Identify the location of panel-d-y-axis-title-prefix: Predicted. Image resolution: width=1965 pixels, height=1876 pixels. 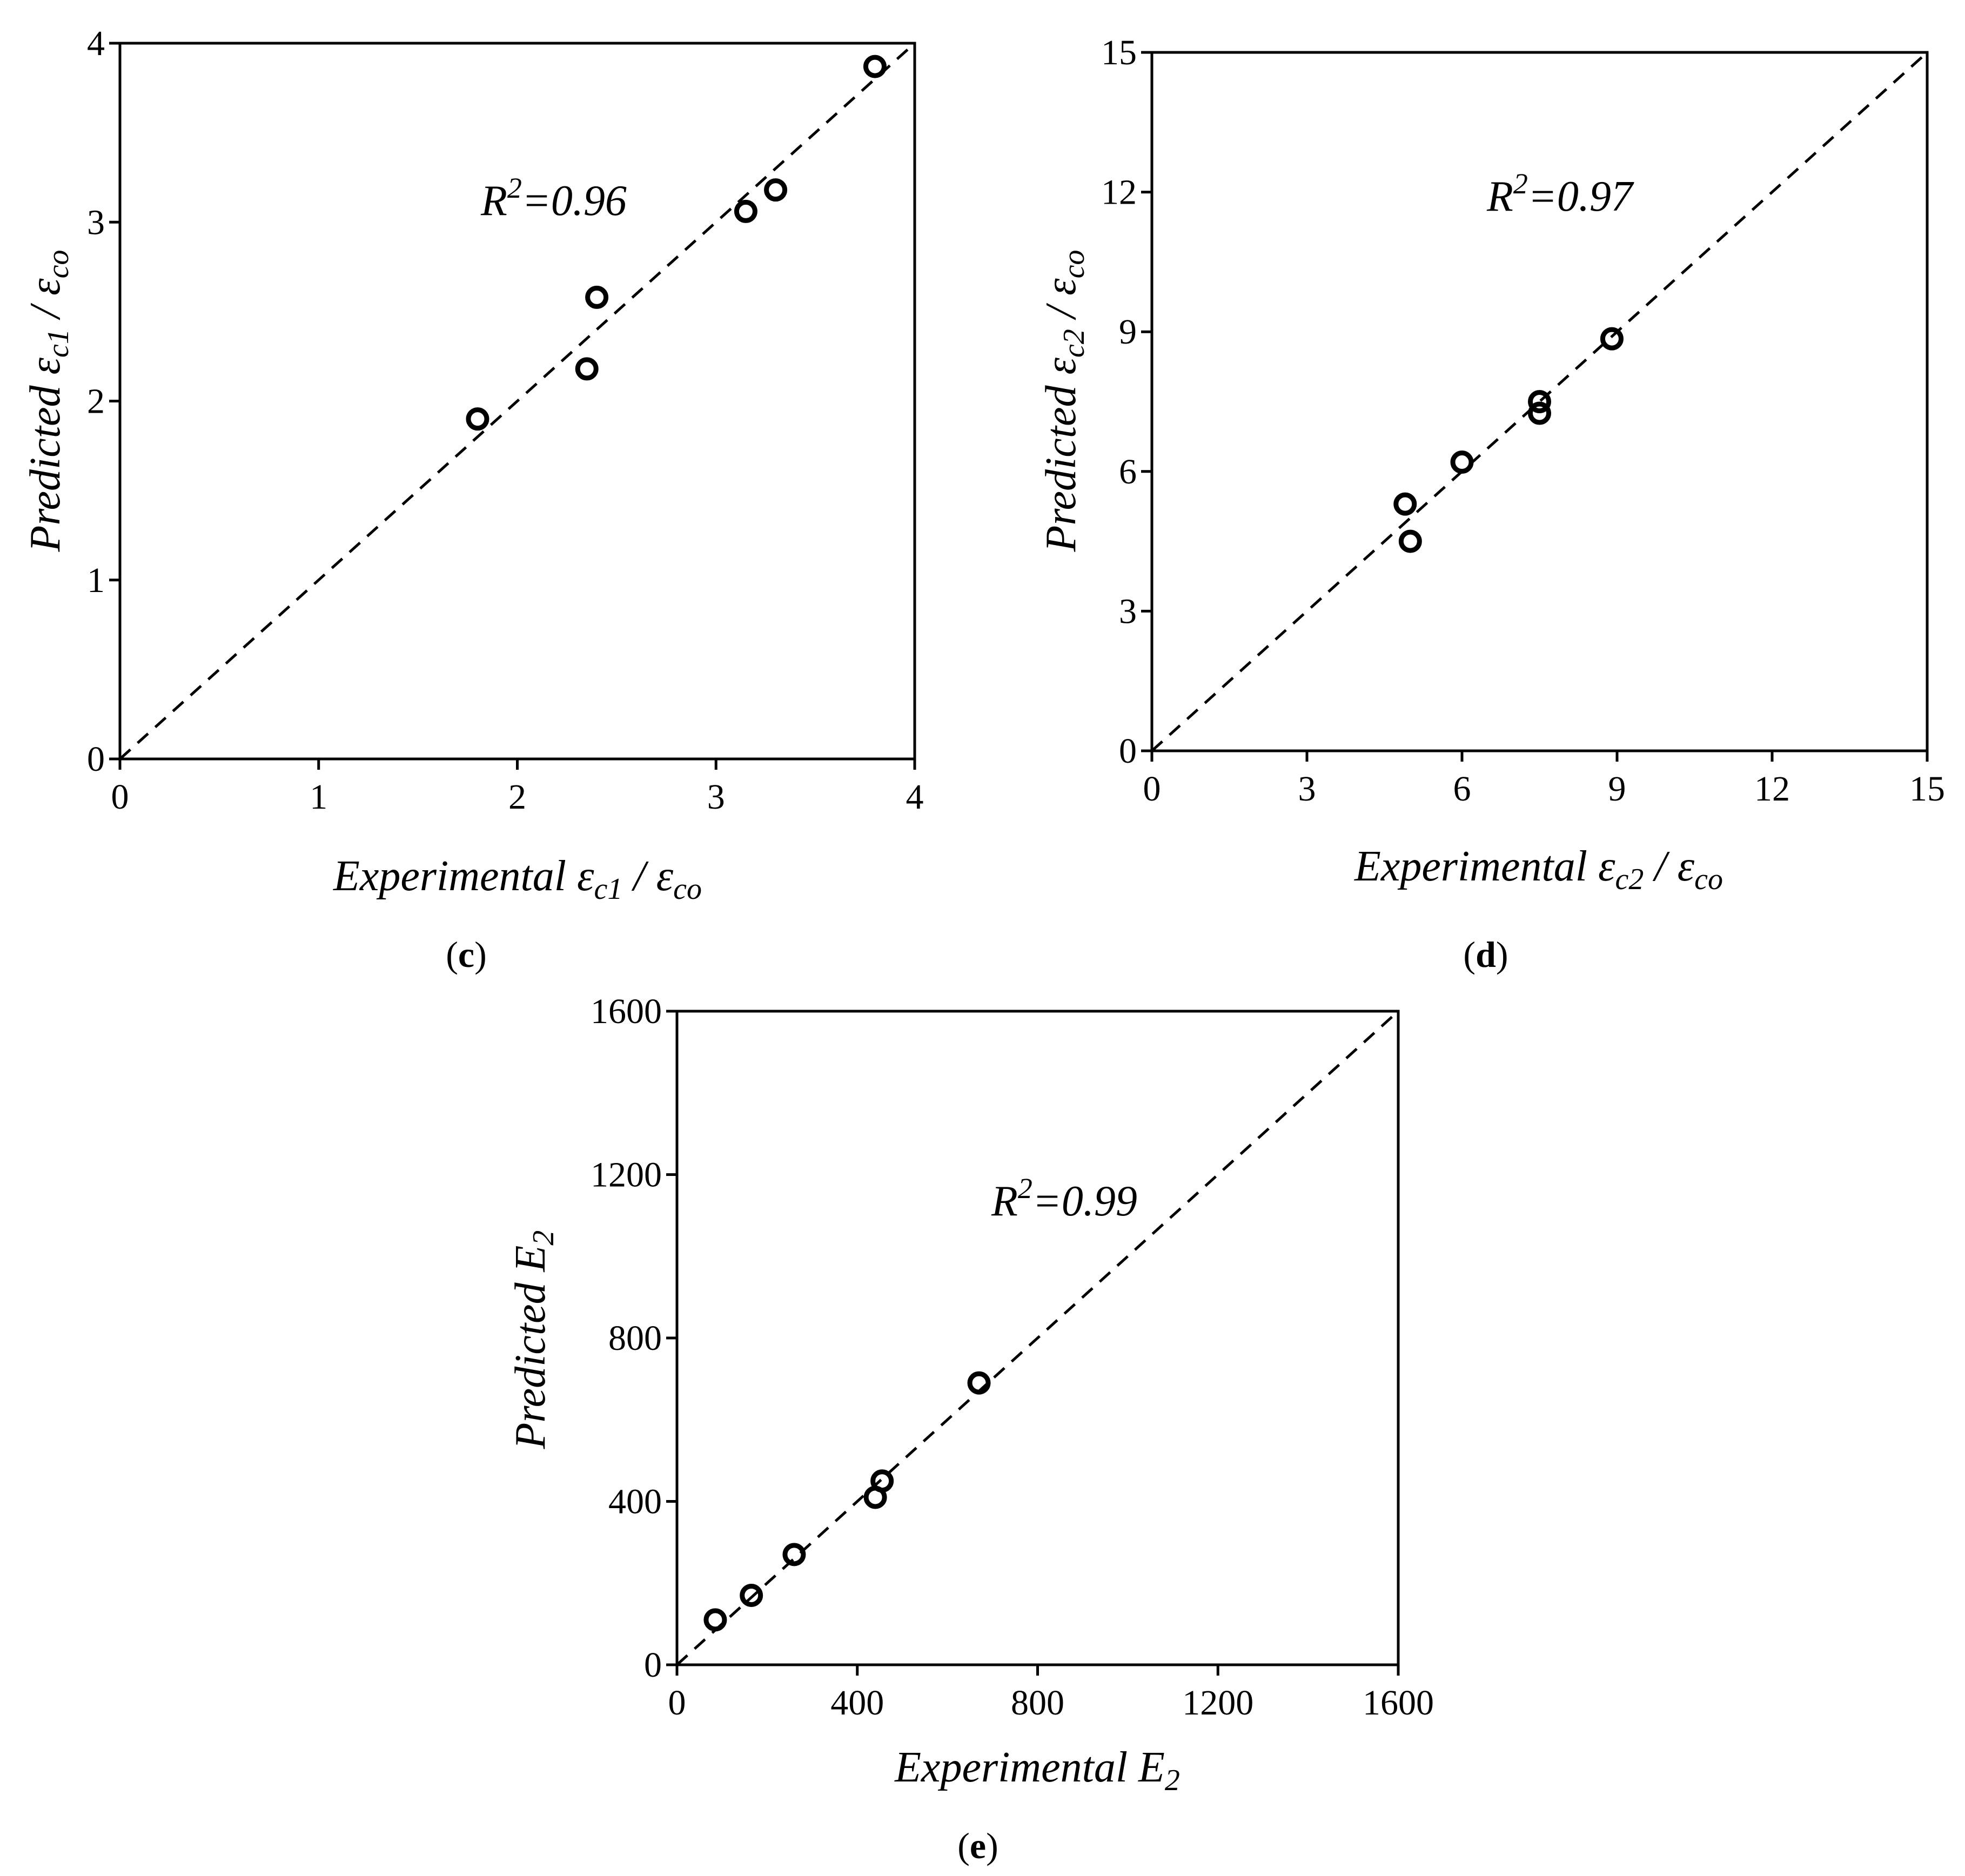
(1061, 464).